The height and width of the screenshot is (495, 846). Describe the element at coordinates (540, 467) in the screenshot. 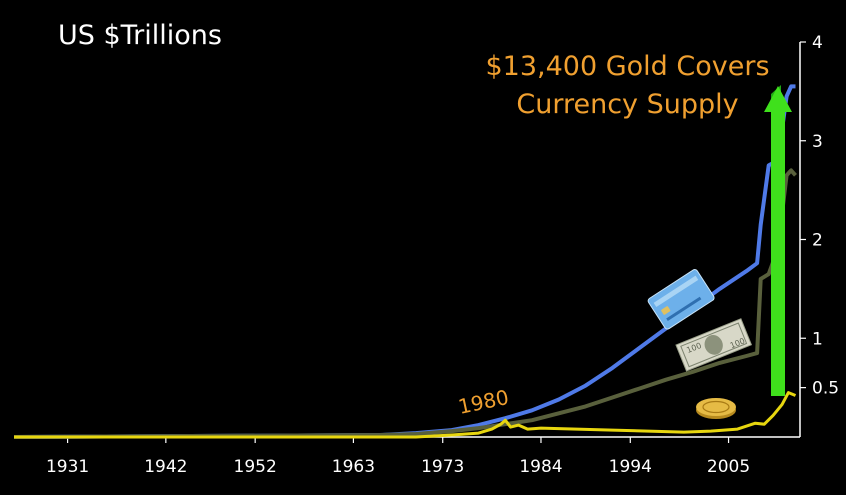

I see `x-tick-label: 1984` at that location.